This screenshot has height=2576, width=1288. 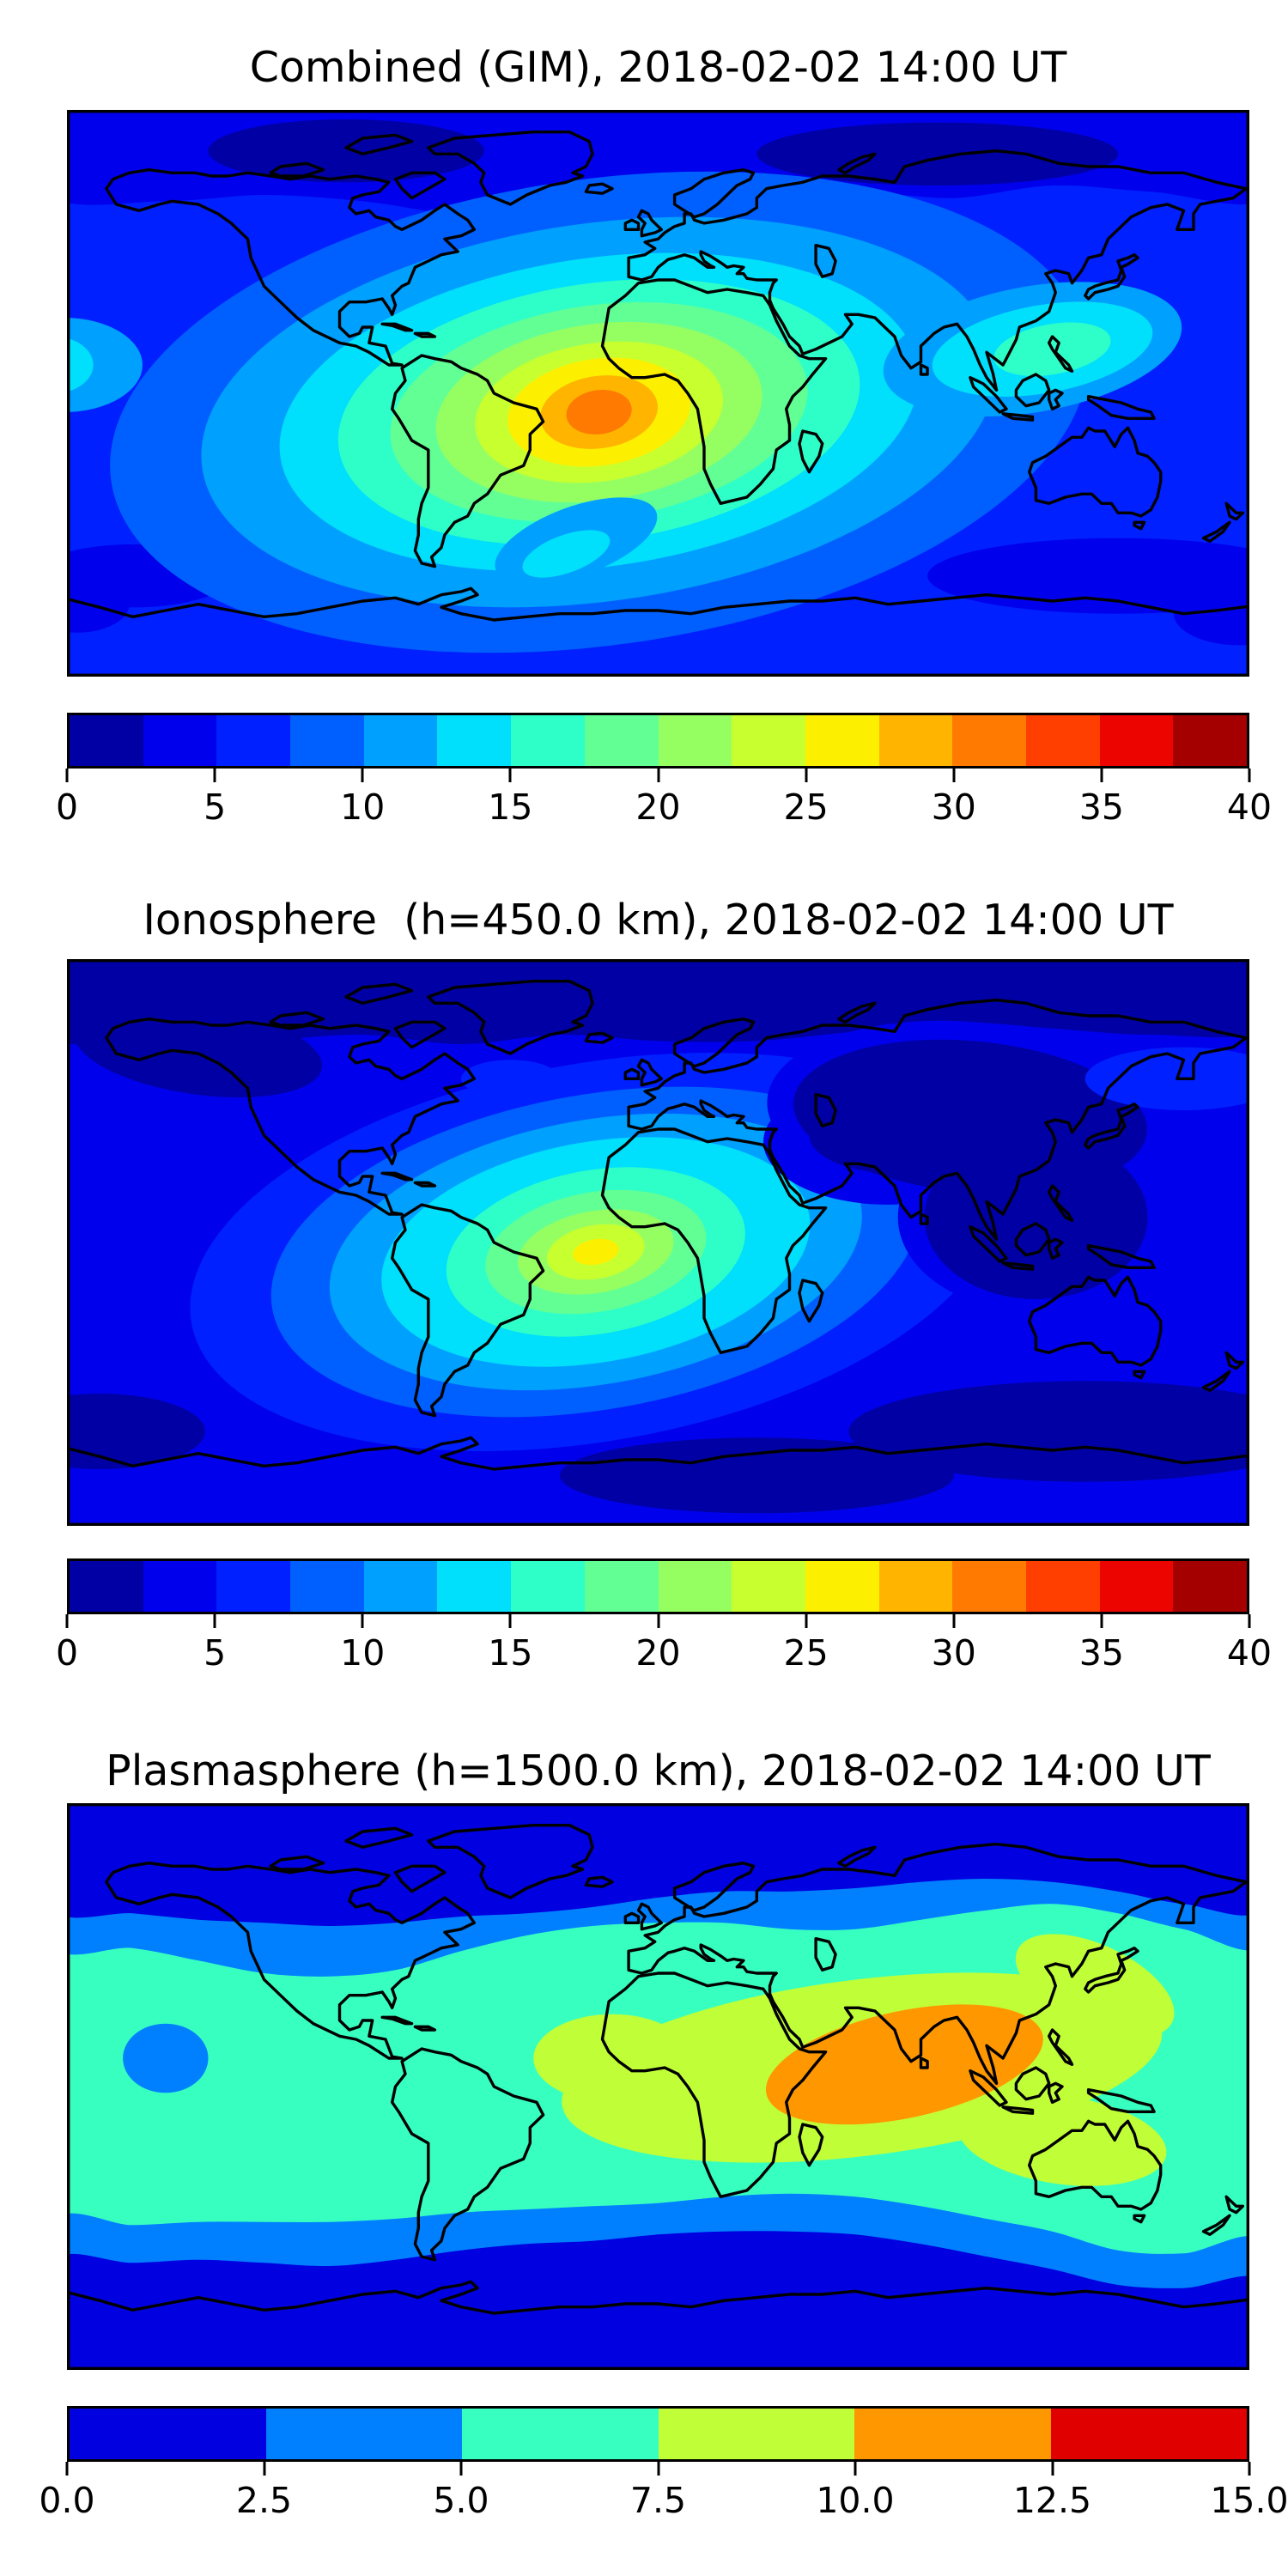 I want to click on coastline-eurasia, so click(x=937, y=1964).